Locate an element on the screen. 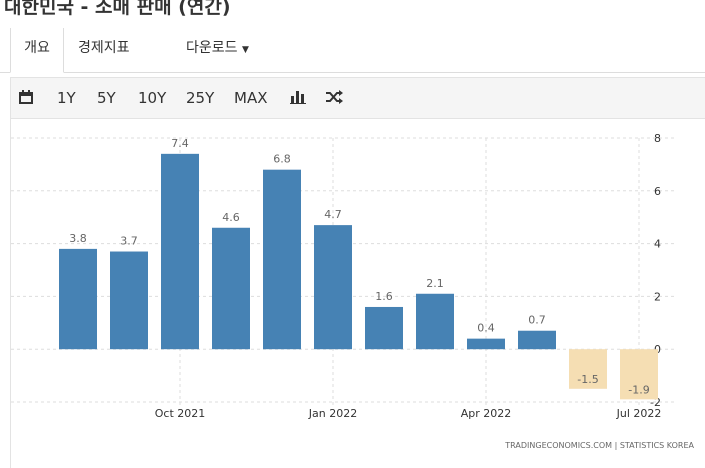  y-tick-label: 2 is located at coordinates (657, 296).